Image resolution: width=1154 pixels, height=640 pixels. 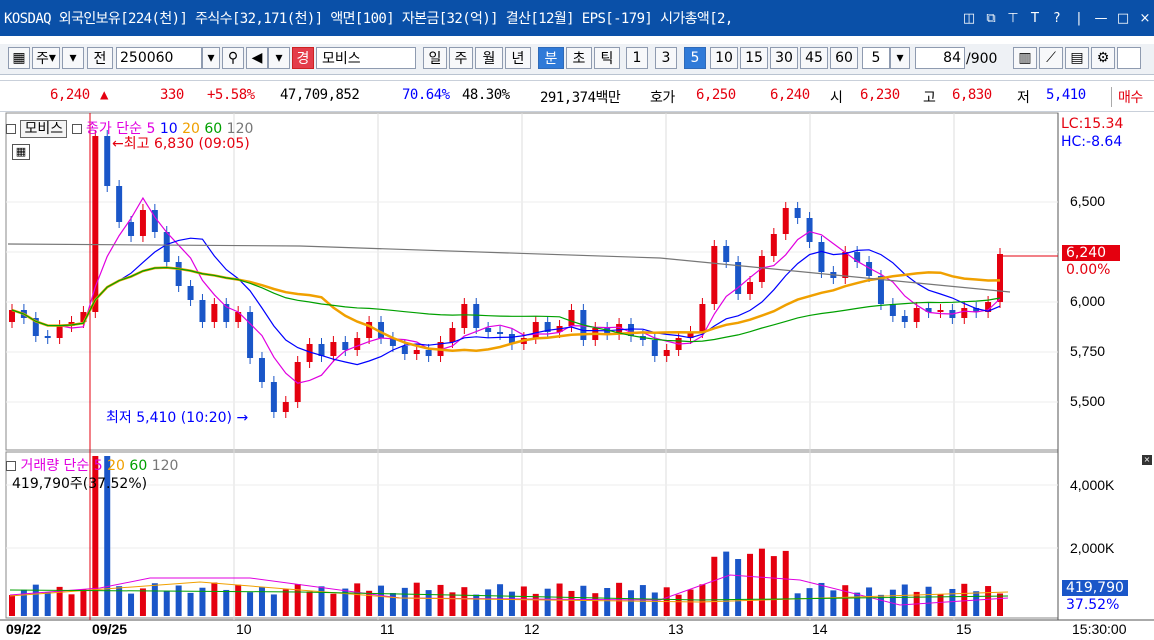 What do you see at coordinates (19, 58) in the screenshot?
I see `layout-icon: ▦` at bounding box center [19, 58].